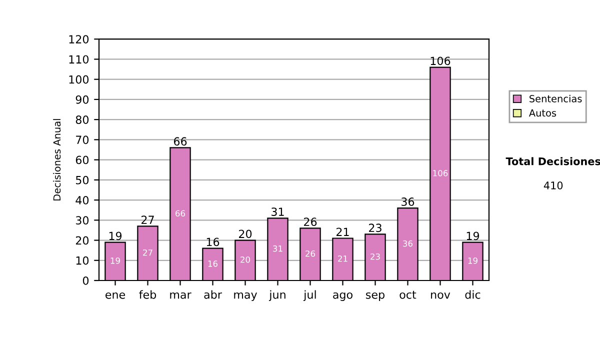 The image size is (600, 340). What do you see at coordinates (408, 243) in the screenshot?
I see `data-label: 36` at bounding box center [408, 243].